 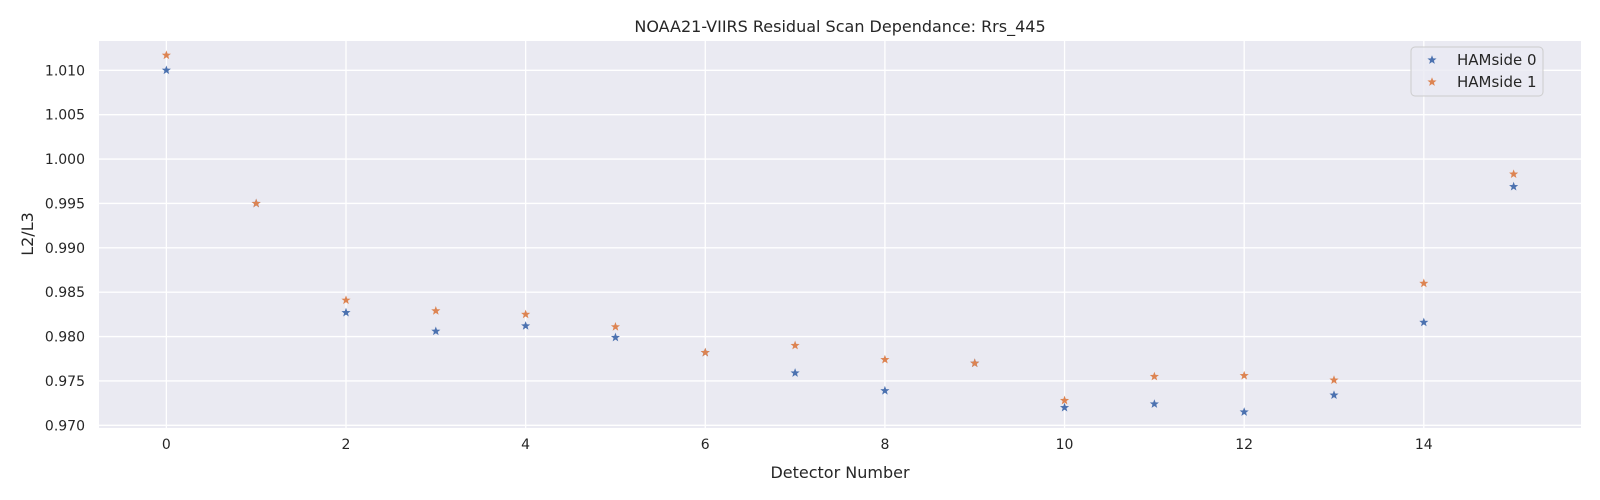 I want to click on x-axis-ticks: 0 2 4 6 8 10 12 14, so click(x=797, y=445).